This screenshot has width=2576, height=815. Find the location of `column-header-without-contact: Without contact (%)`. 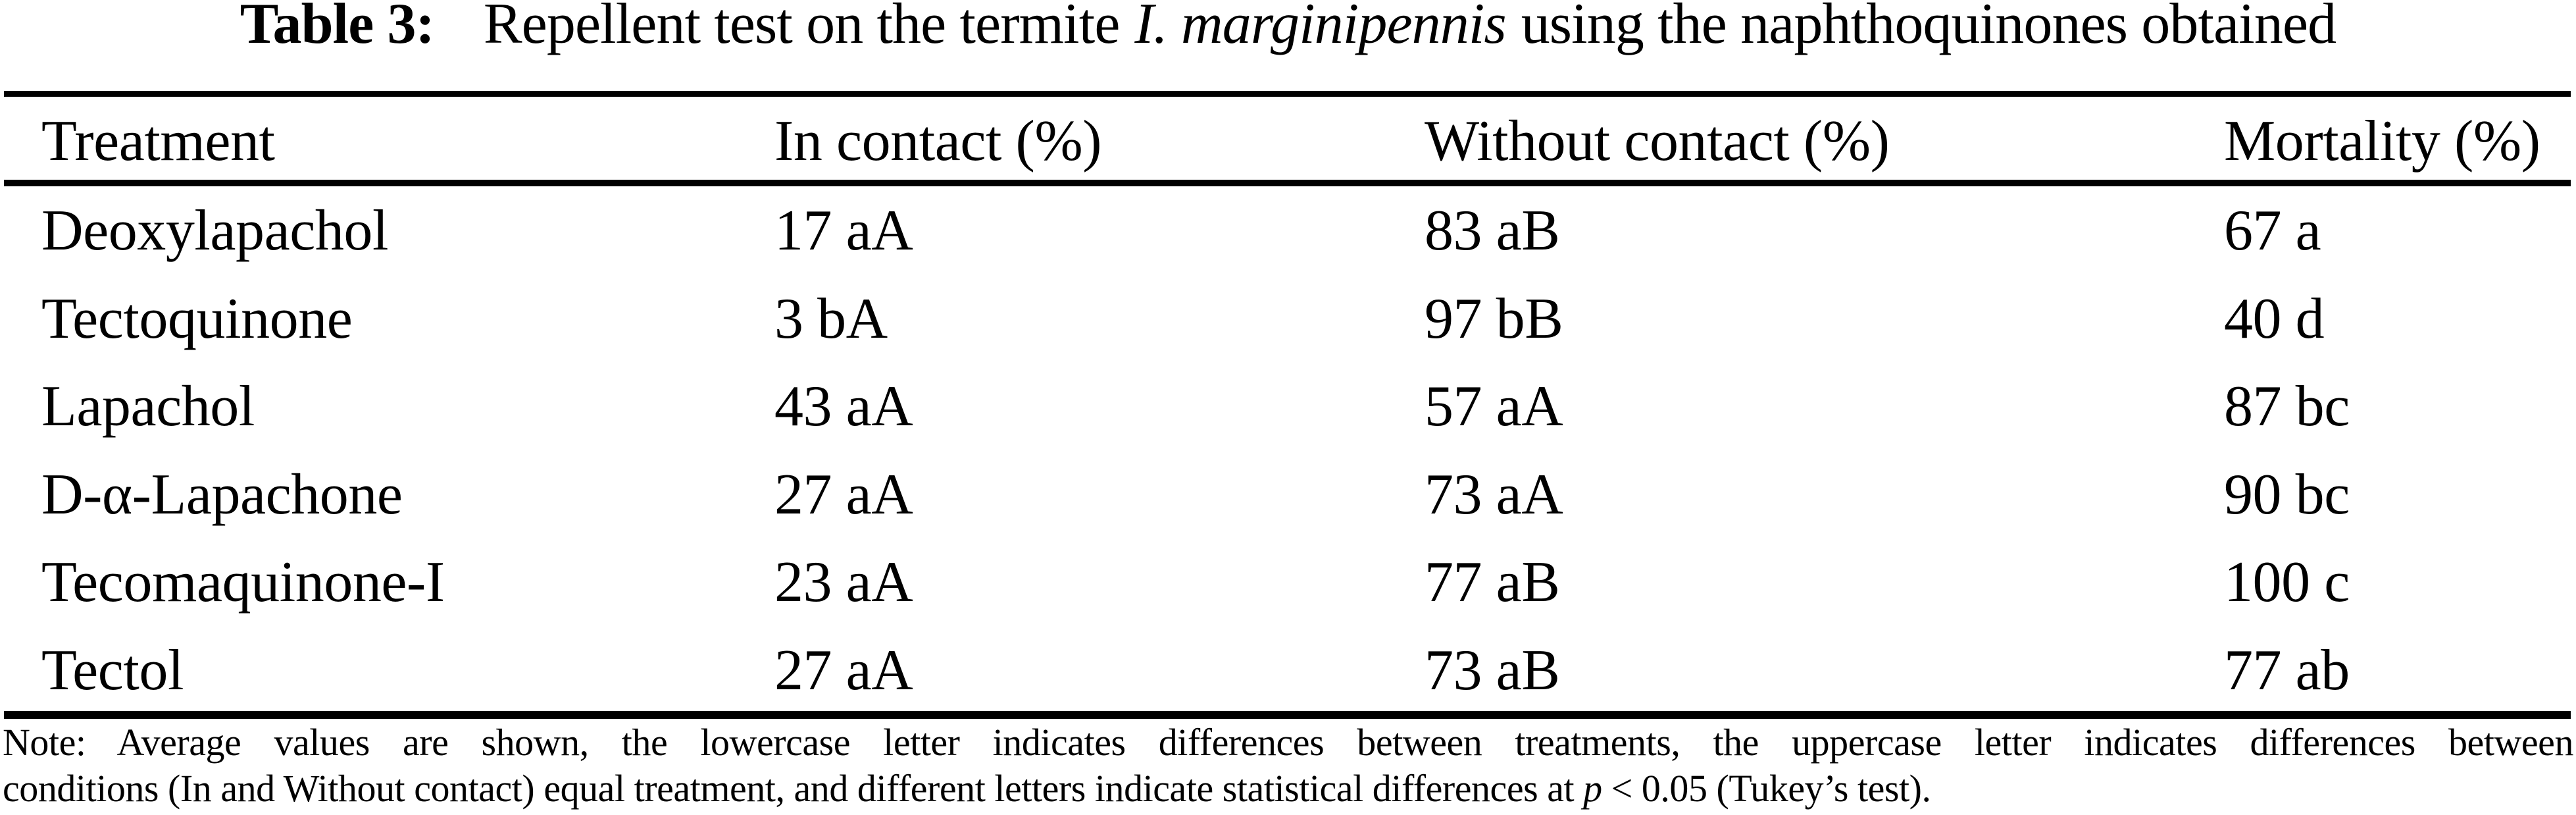

column-header-without-contact: Without contact (%) is located at coordinates (1658, 141).